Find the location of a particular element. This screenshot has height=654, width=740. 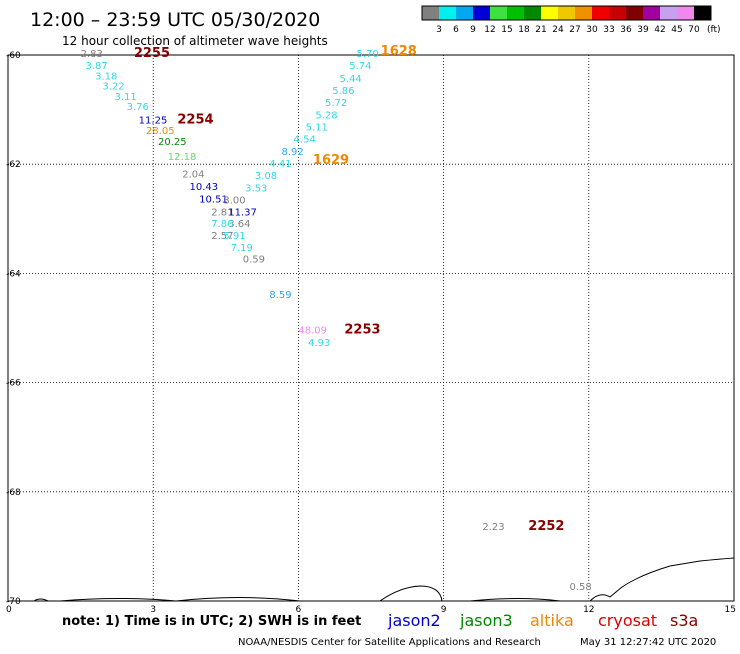

satellite-legend-item: jason3 is located at coordinates (486, 620).